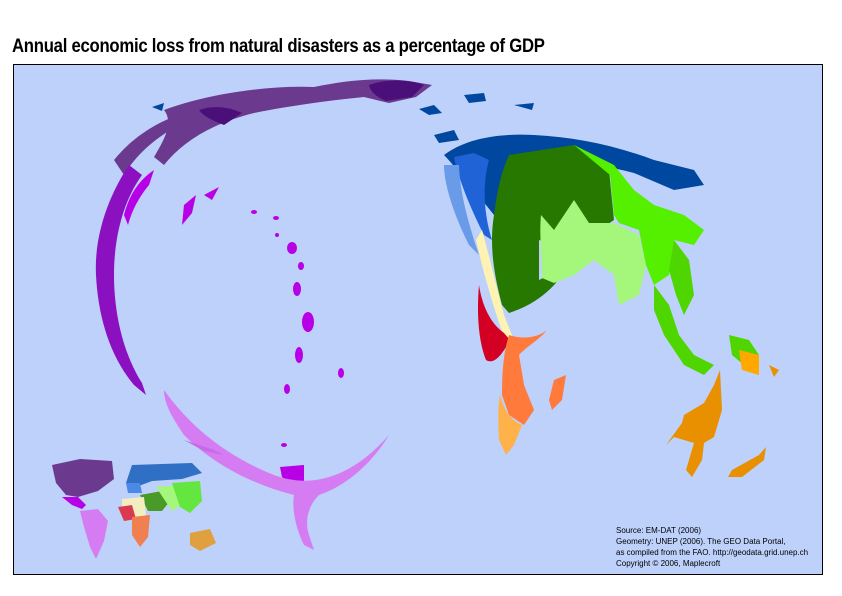 The height and width of the screenshot is (596, 842). What do you see at coordinates (668, 563) in the screenshot?
I see `copyright-line: Copyright © 2006, Maplecroft` at bounding box center [668, 563].